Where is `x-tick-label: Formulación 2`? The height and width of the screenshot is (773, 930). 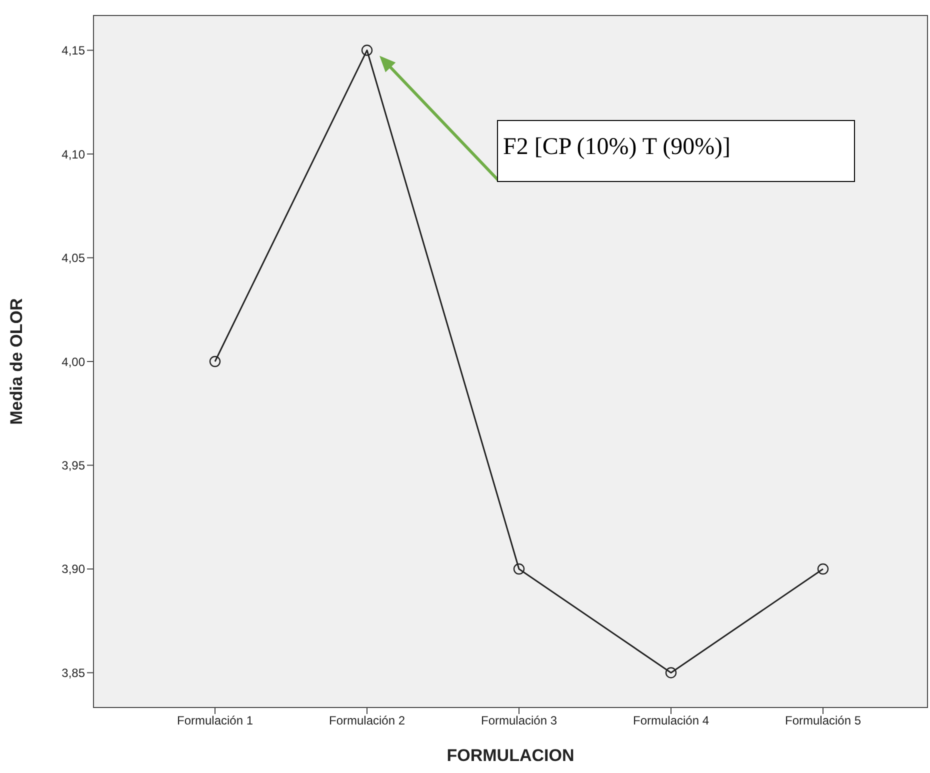 x-tick-label: Formulación 2 is located at coordinates (367, 721).